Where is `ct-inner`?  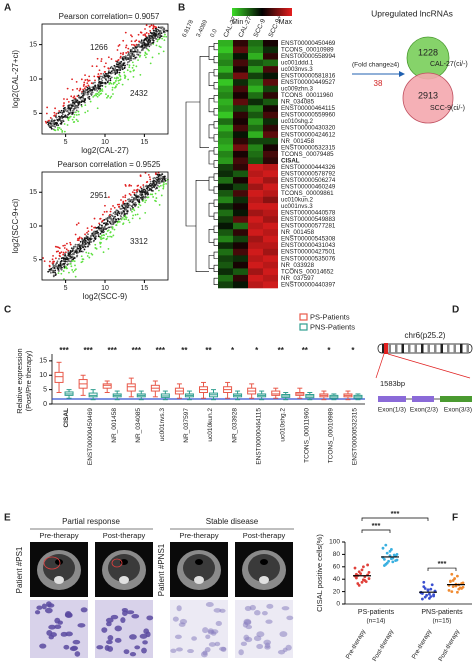
ct-inner is located at coordinates (59, 568).